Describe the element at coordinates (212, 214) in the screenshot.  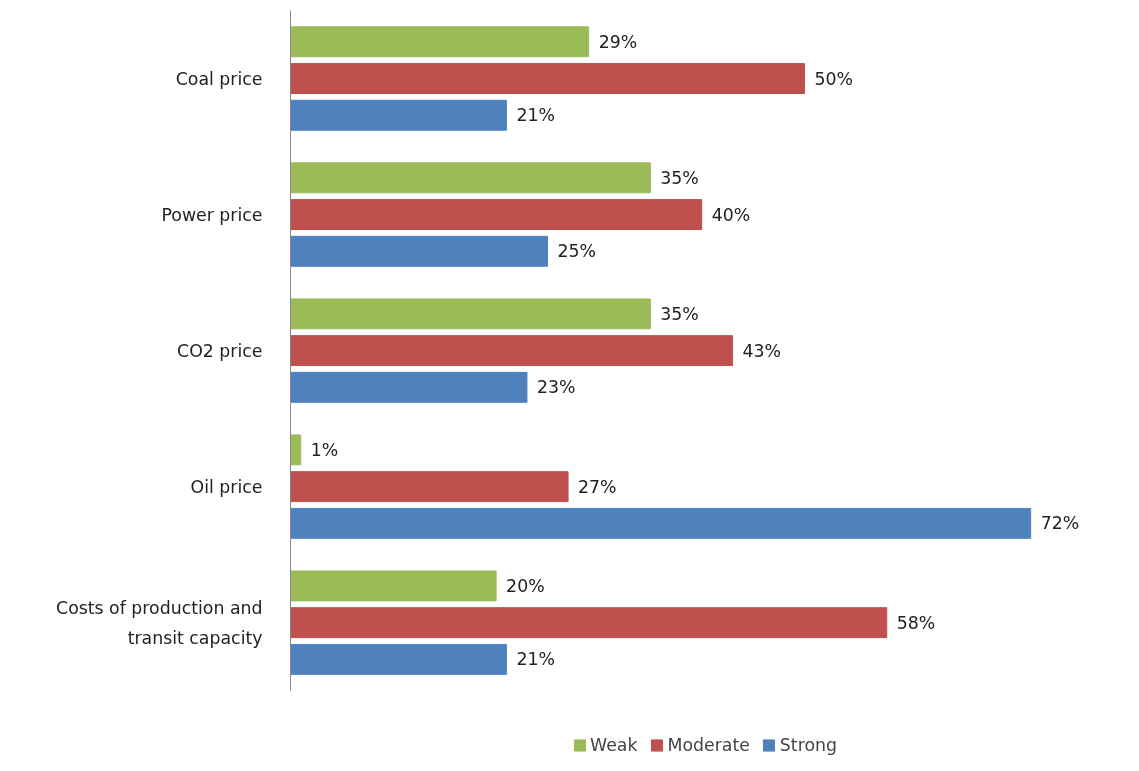
I see `y-tick-label: Power price` at that location.